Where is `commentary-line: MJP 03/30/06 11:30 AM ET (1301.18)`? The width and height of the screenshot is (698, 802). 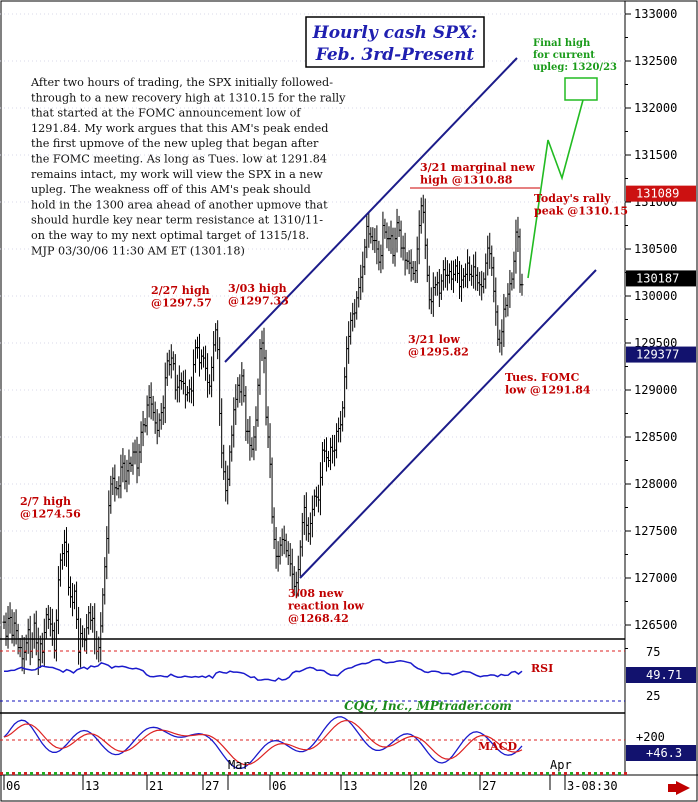 commentary-line: MJP 03/30/06 11:30 AM ET (1301.18) is located at coordinates (138, 250).